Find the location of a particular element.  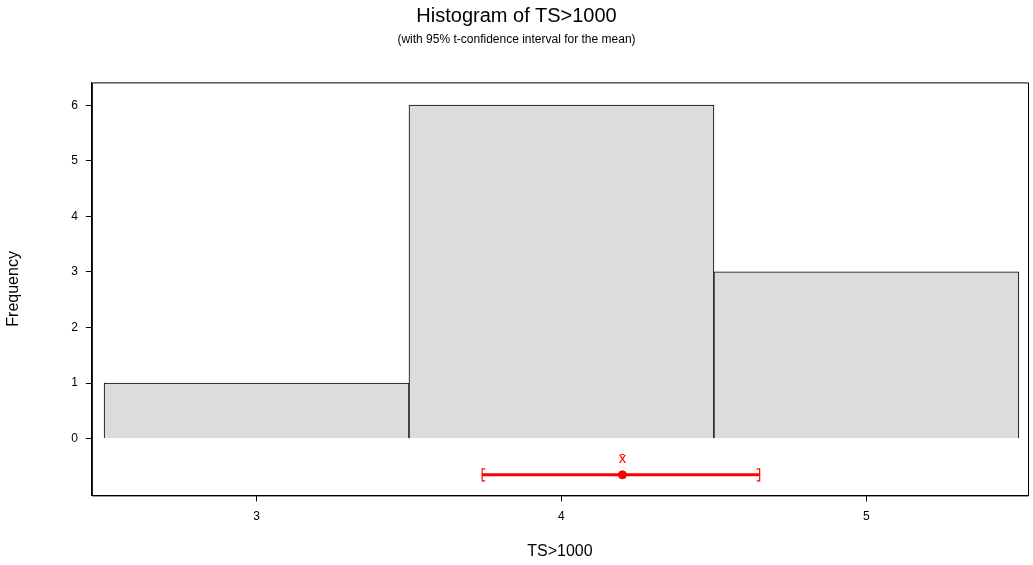

y-tick-label: 1 is located at coordinates (75, 382).